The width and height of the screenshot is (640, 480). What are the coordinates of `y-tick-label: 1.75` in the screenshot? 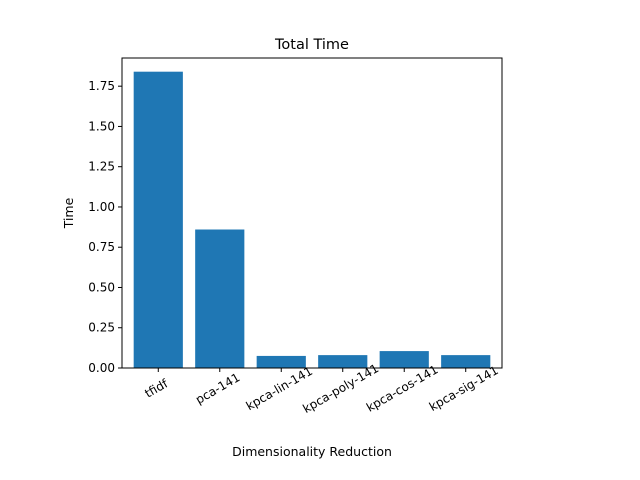 It's located at (101, 86).